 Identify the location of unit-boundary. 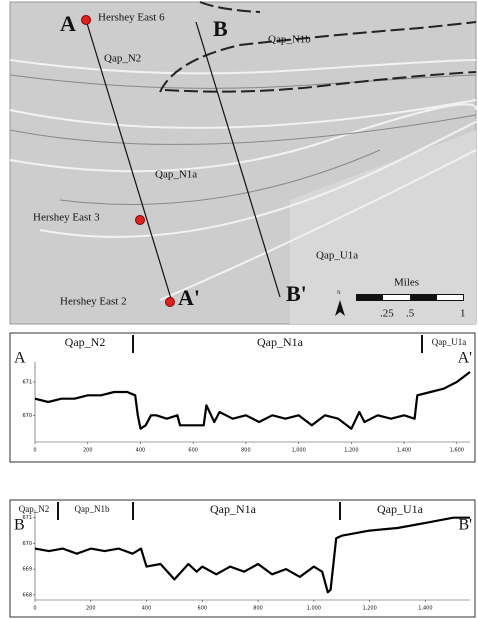
(318, 57).